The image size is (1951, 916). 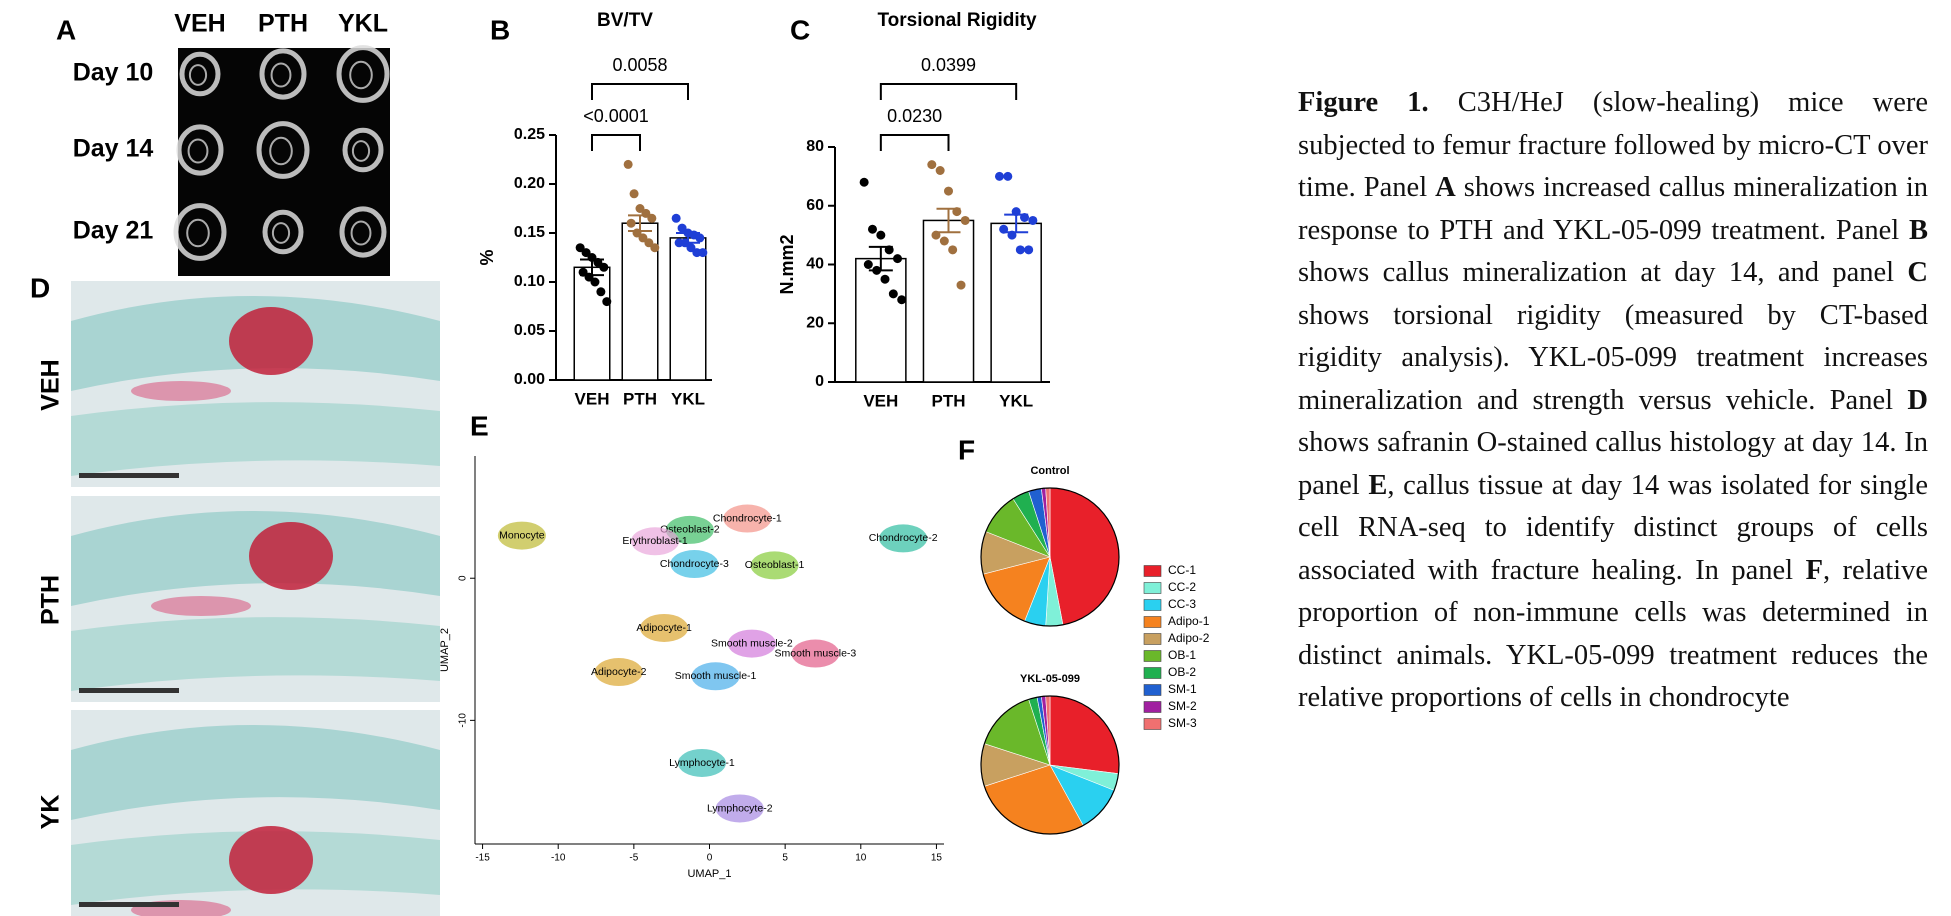 I want to click on cluster-label: Erythroblast-1, so click(x=655, y=541).